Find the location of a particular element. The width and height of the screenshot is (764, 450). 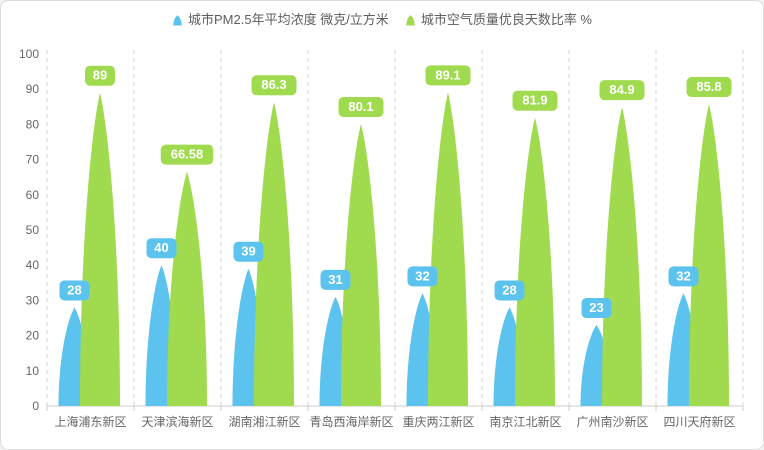

y-tick-label: 20 is located at coordinates (33, 336).